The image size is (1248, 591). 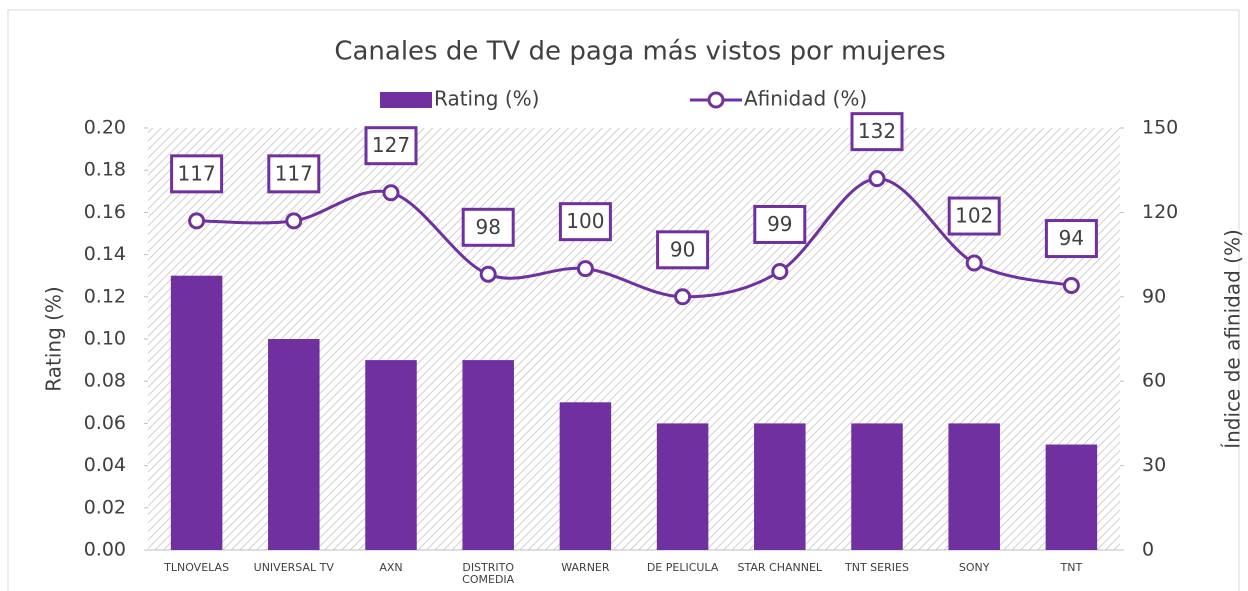 I want to click on x-tick-label: DE PELICULA, so click(x=682, y=567).